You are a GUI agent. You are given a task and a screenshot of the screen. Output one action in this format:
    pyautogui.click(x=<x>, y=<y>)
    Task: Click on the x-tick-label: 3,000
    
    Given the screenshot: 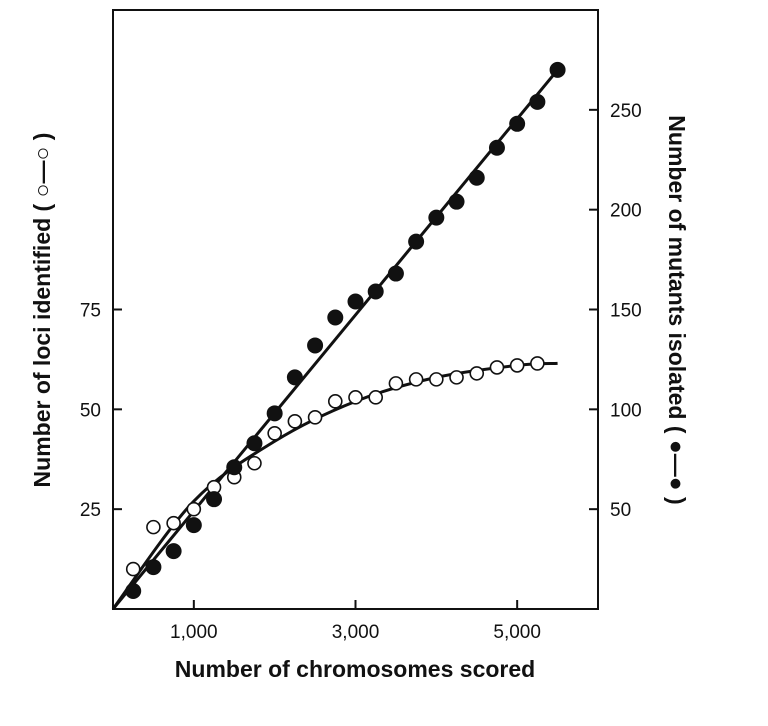 What is the action you would take?
    pyautogui.click(x=356, y=632)
    